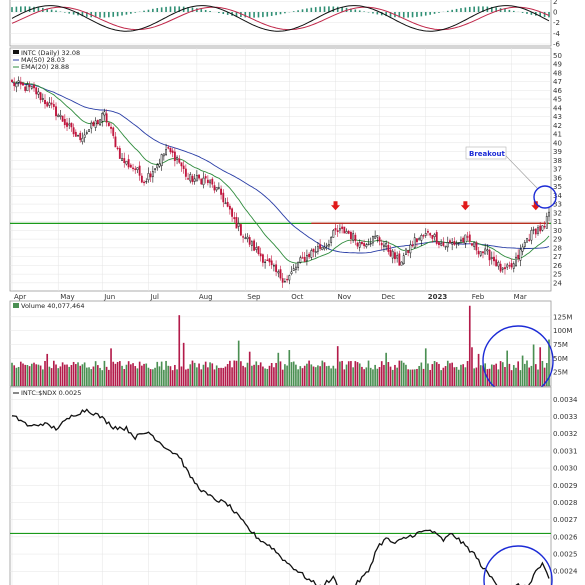  Describe the element at coordinates (536, 206) in the screenshot. I see `resistance-arrow` at that location.